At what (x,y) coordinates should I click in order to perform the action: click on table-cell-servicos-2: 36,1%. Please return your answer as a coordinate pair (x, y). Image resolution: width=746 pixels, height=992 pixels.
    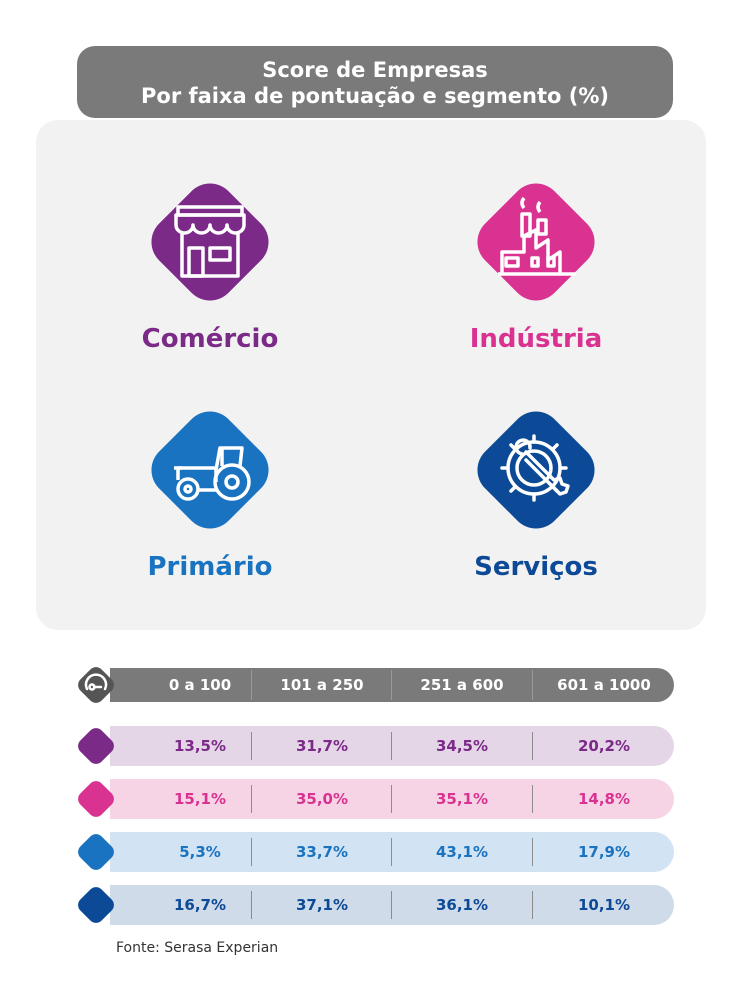
    Looking at the image, I should click on (462, 905).